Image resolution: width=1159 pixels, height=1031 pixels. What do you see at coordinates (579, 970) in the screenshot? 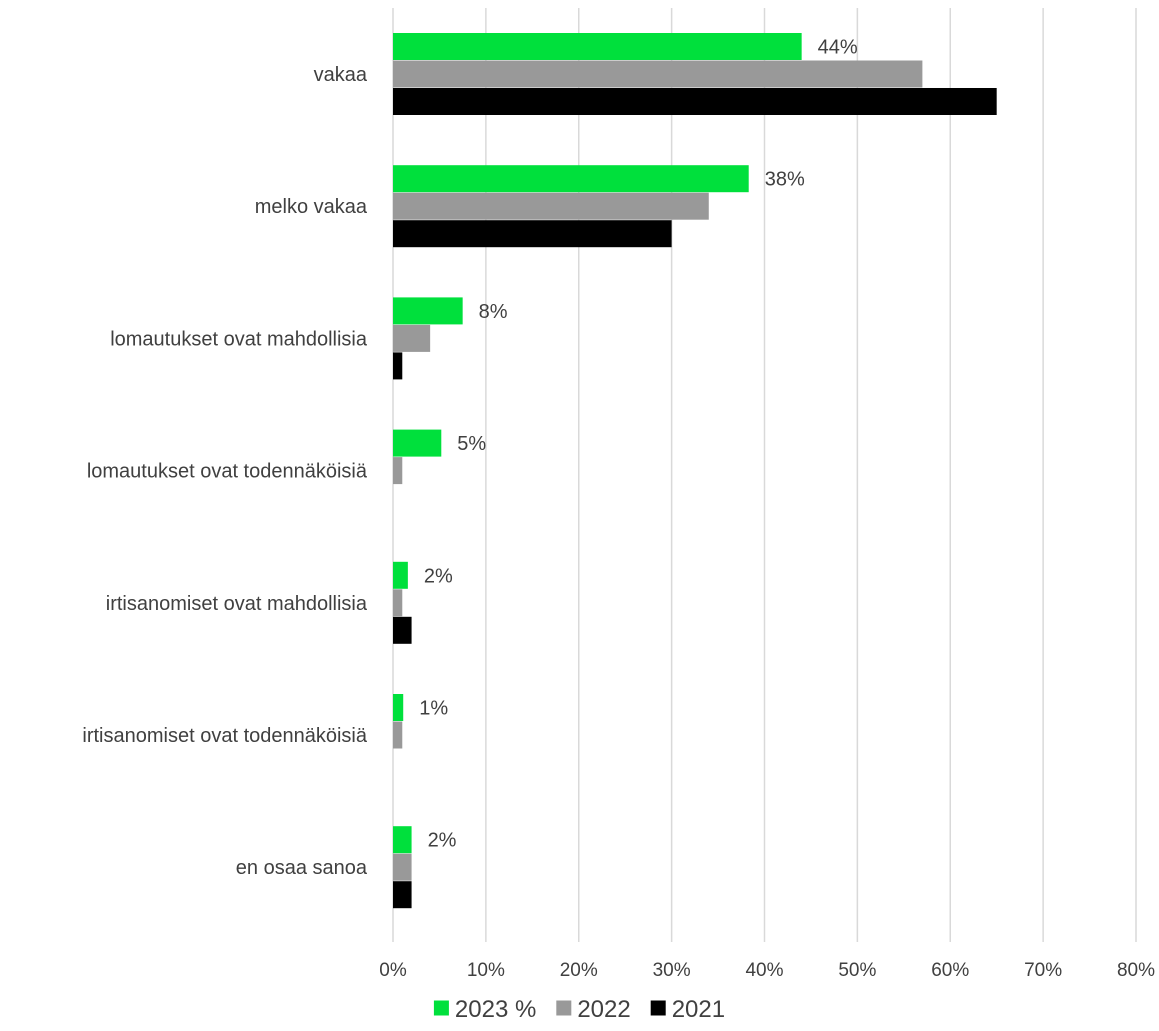
I see `x-tick-label: 20%` at bounding box center [579, 970].